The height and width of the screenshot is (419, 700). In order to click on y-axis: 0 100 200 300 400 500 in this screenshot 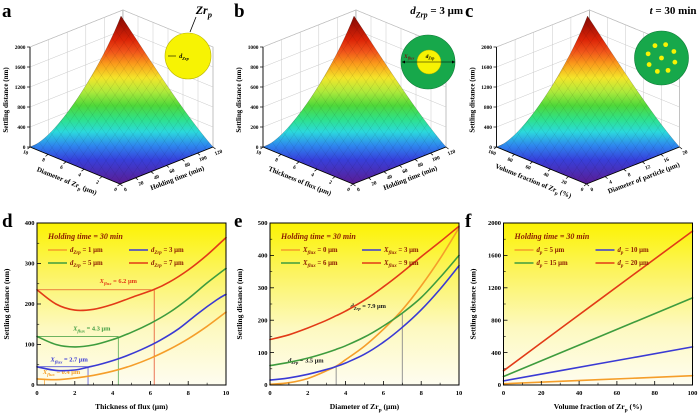, I will do `click(266, 304)`.